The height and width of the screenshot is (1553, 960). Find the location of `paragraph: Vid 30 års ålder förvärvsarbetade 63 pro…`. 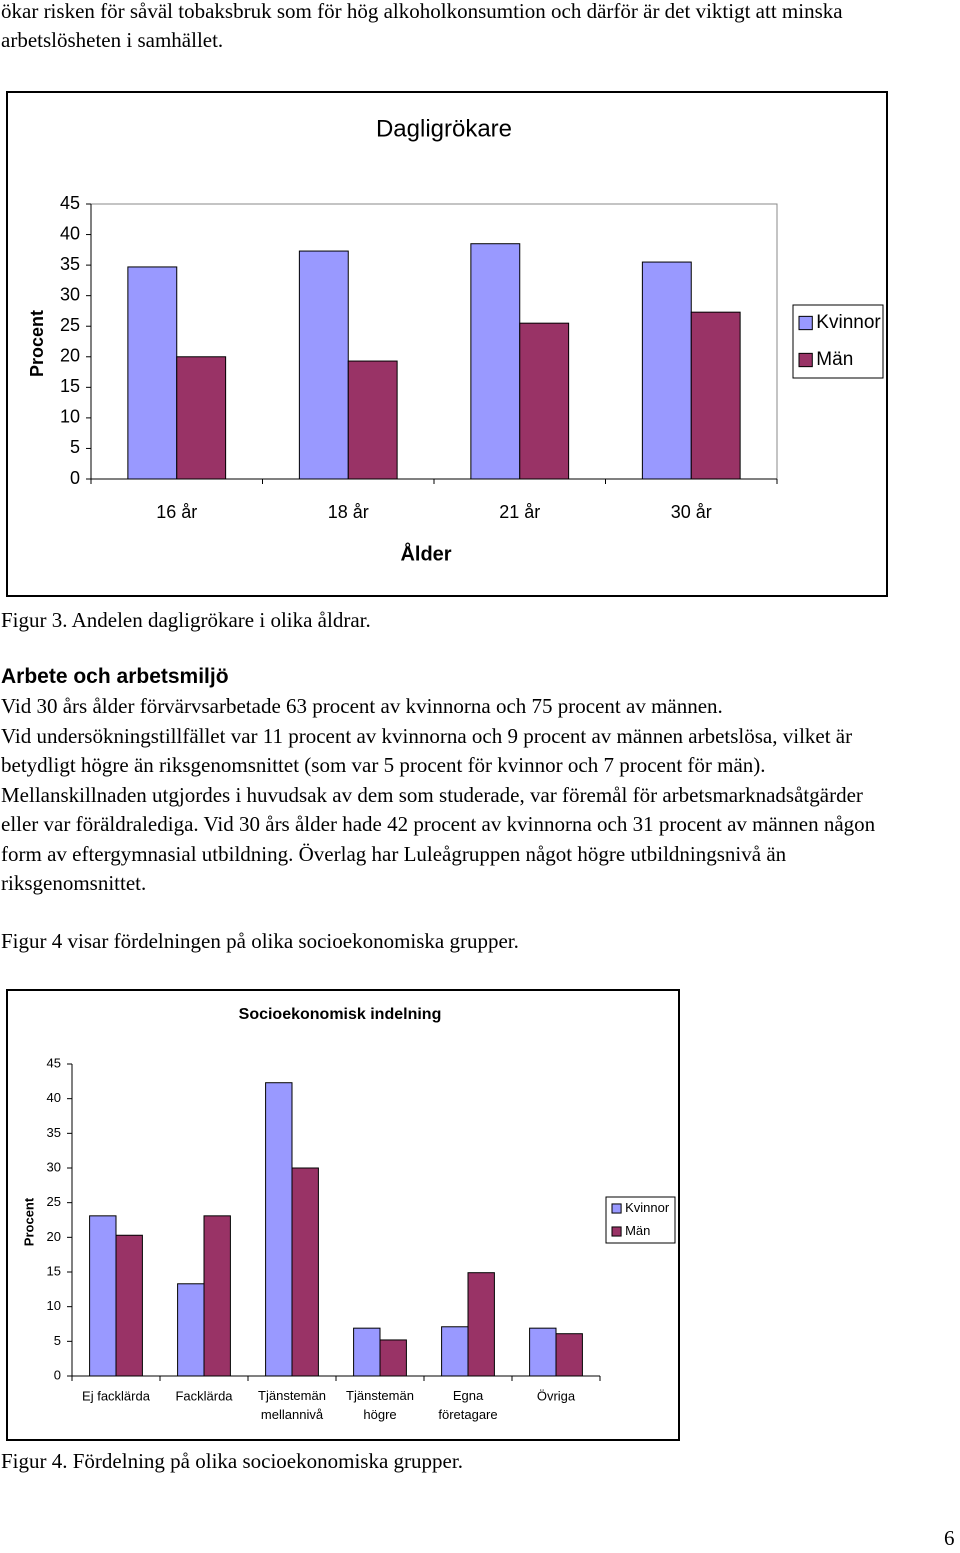

paragraph: Vid 30 års ålder förvärvsarbetade 63 pro… is located at coordinates (362, 706).